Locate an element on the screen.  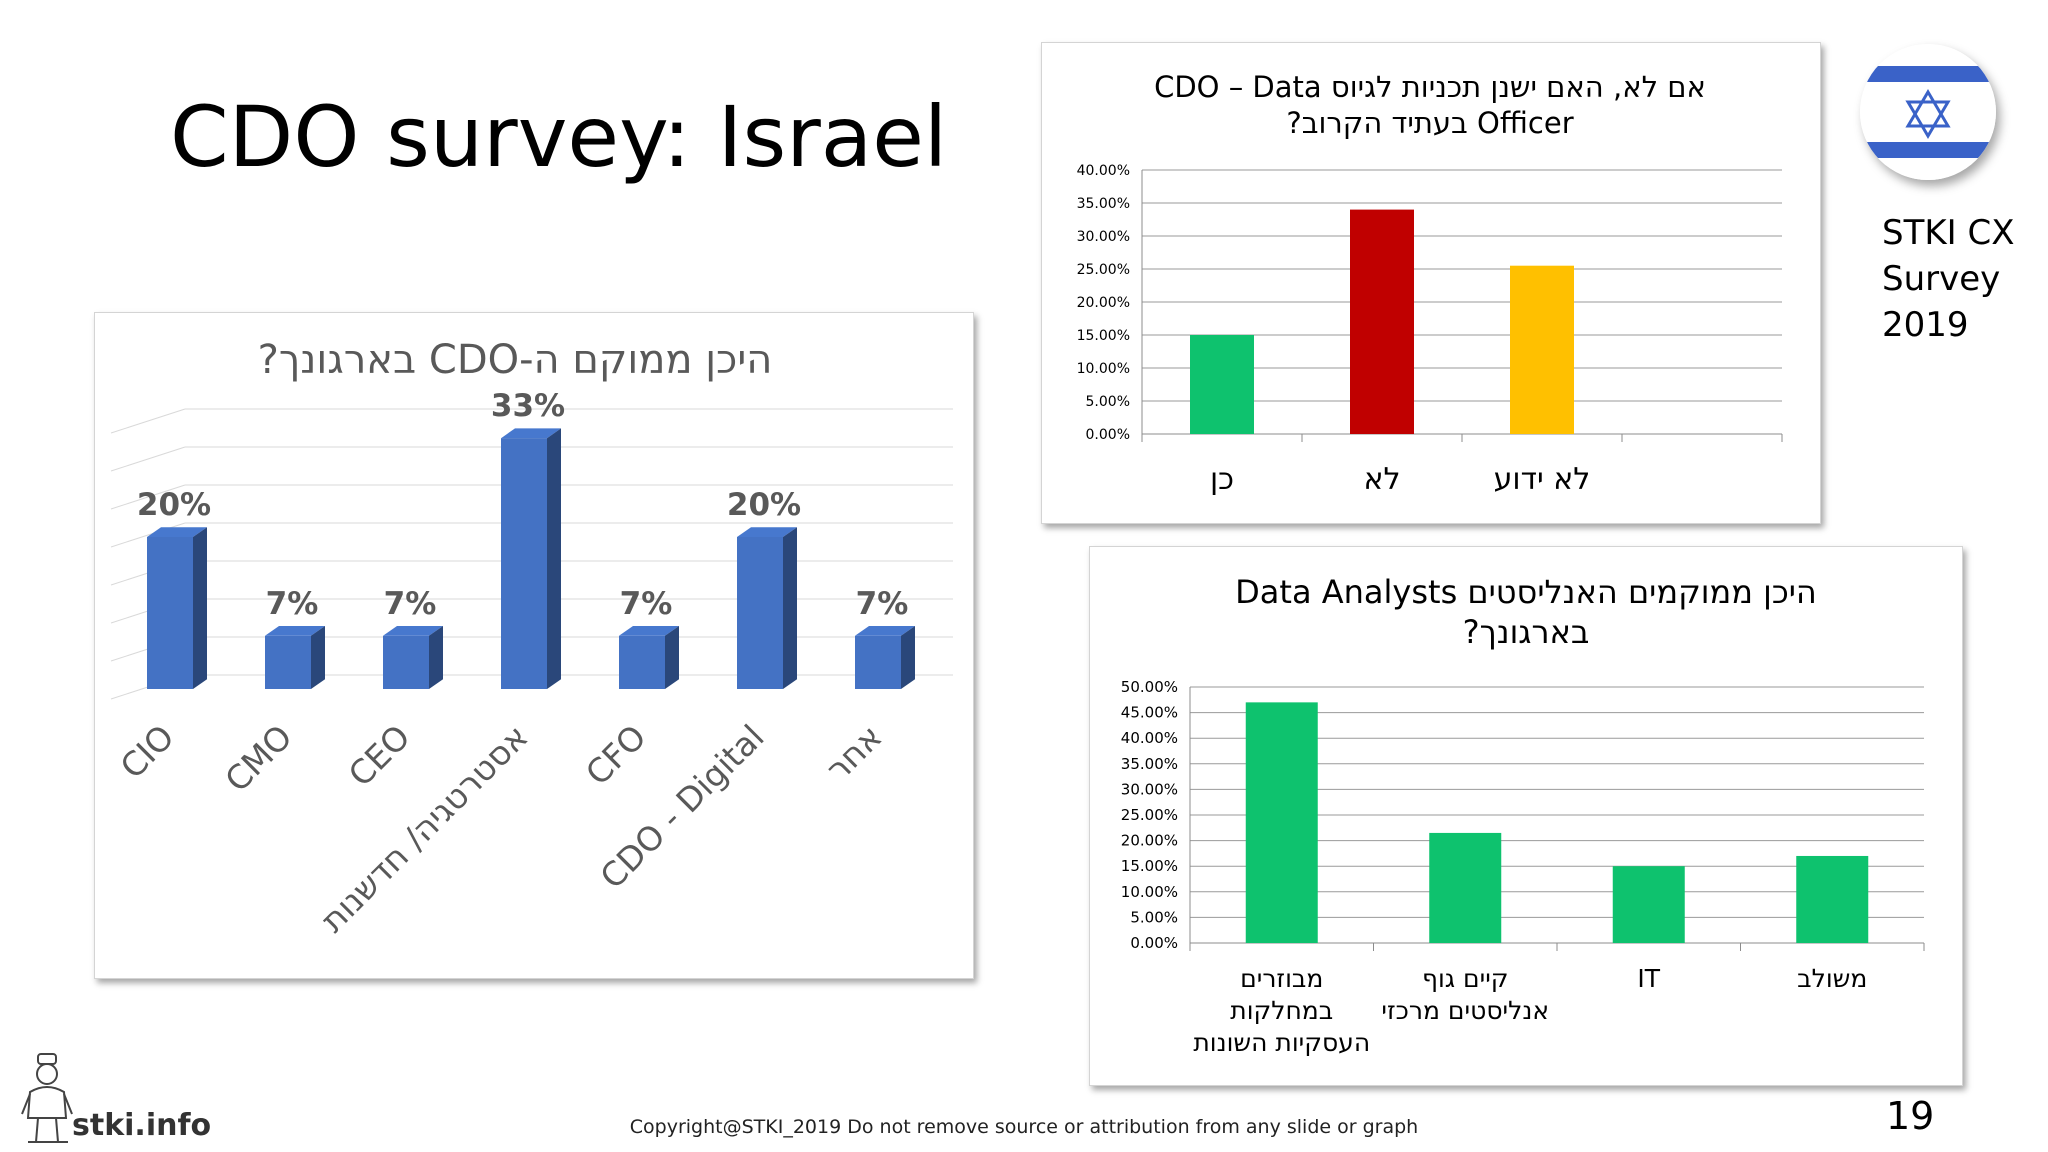
category-label: CIO is located at coordinates (147, 751).